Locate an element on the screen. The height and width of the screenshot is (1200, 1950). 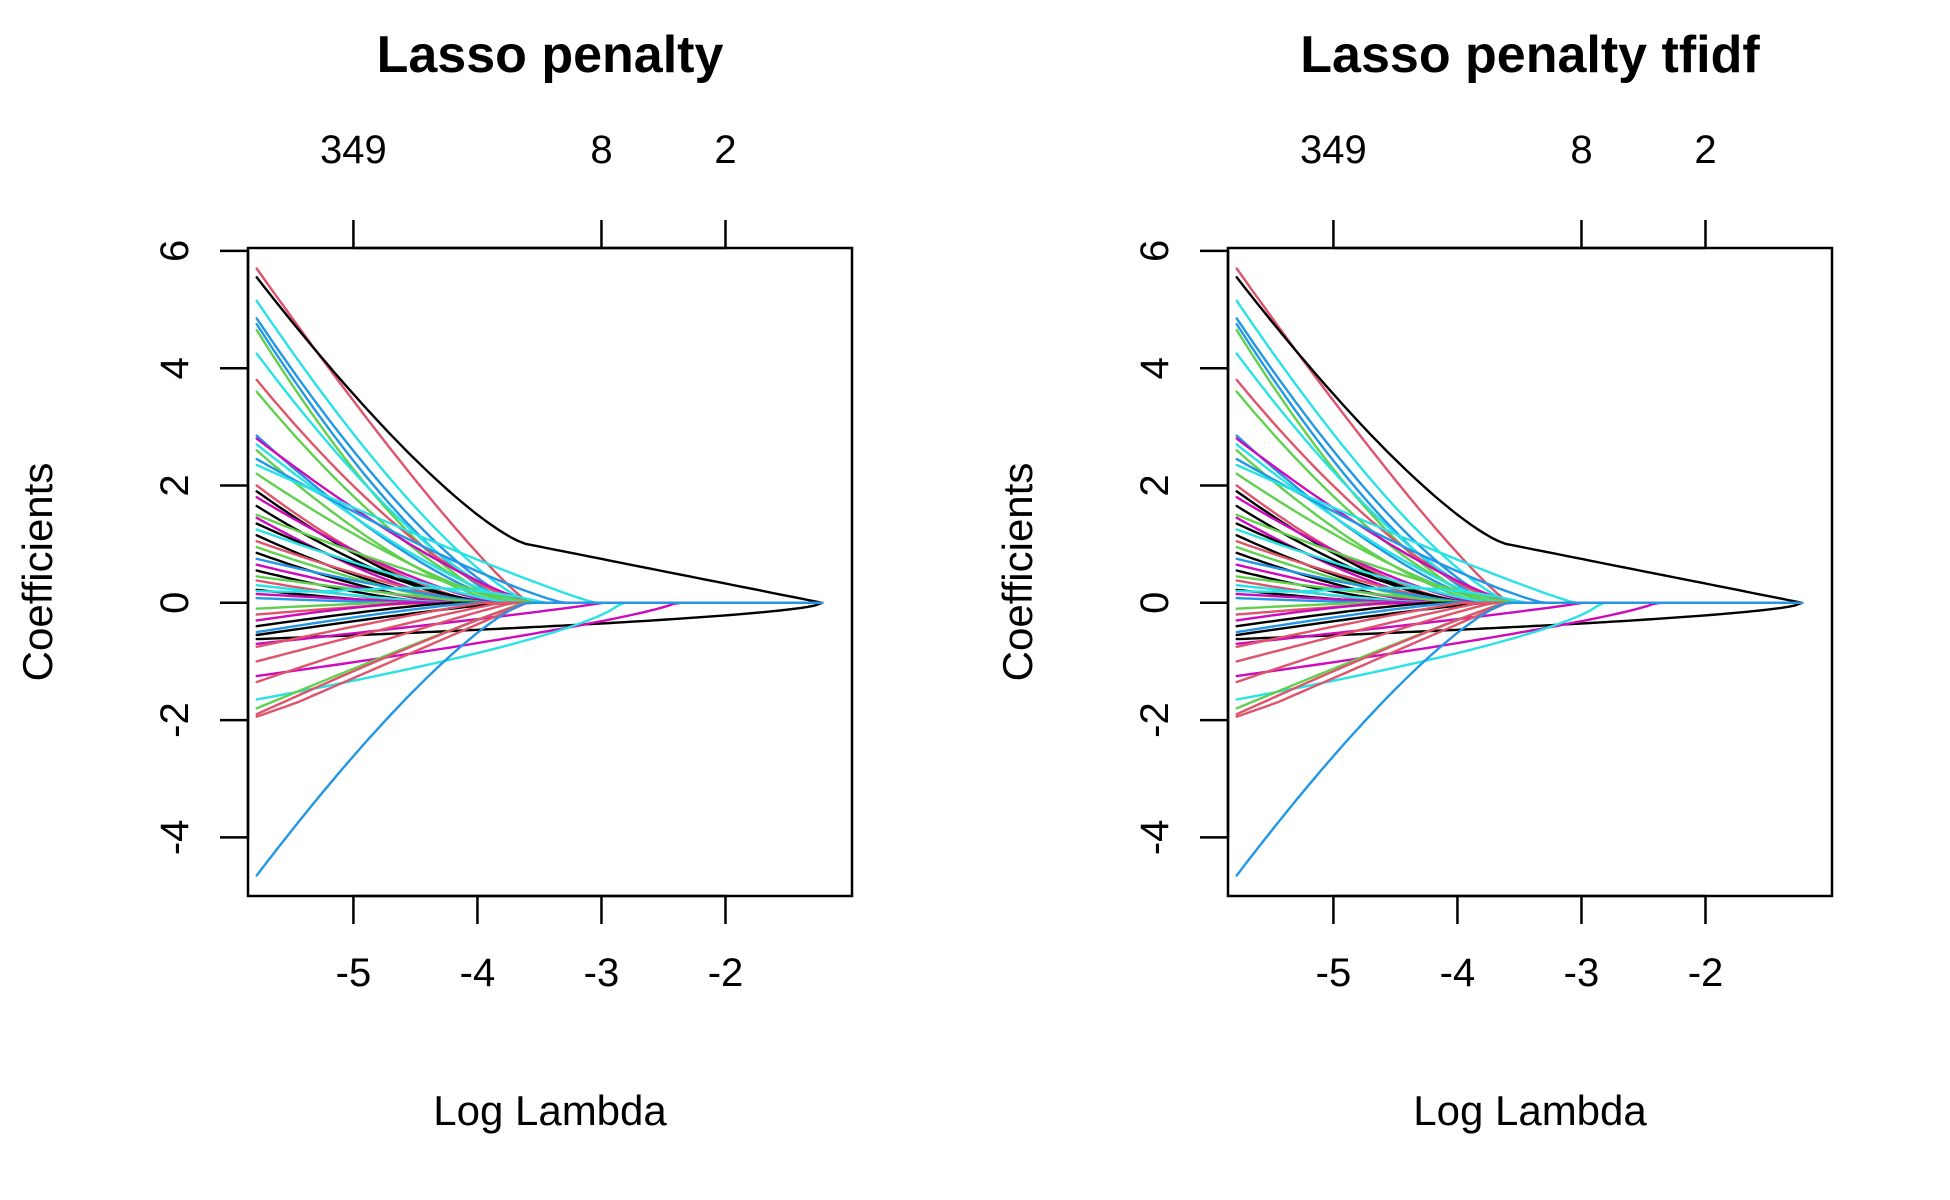
chart-title: Lasso penalty is located at coordinates (550, 55).